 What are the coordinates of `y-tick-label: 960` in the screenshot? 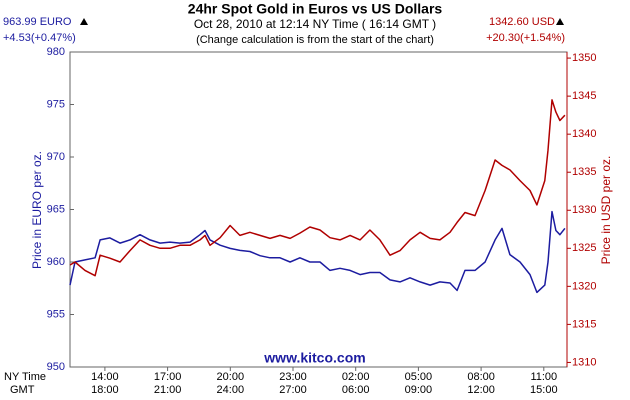 It's located at (56, 262).